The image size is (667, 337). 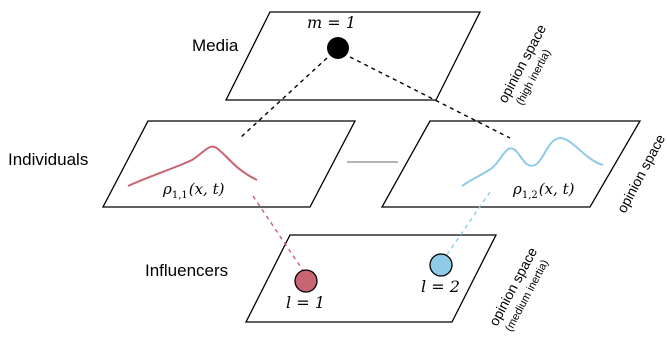 I want to click on density-label-group-2: ρ1,2(x, t), so click(x=543, y=190).